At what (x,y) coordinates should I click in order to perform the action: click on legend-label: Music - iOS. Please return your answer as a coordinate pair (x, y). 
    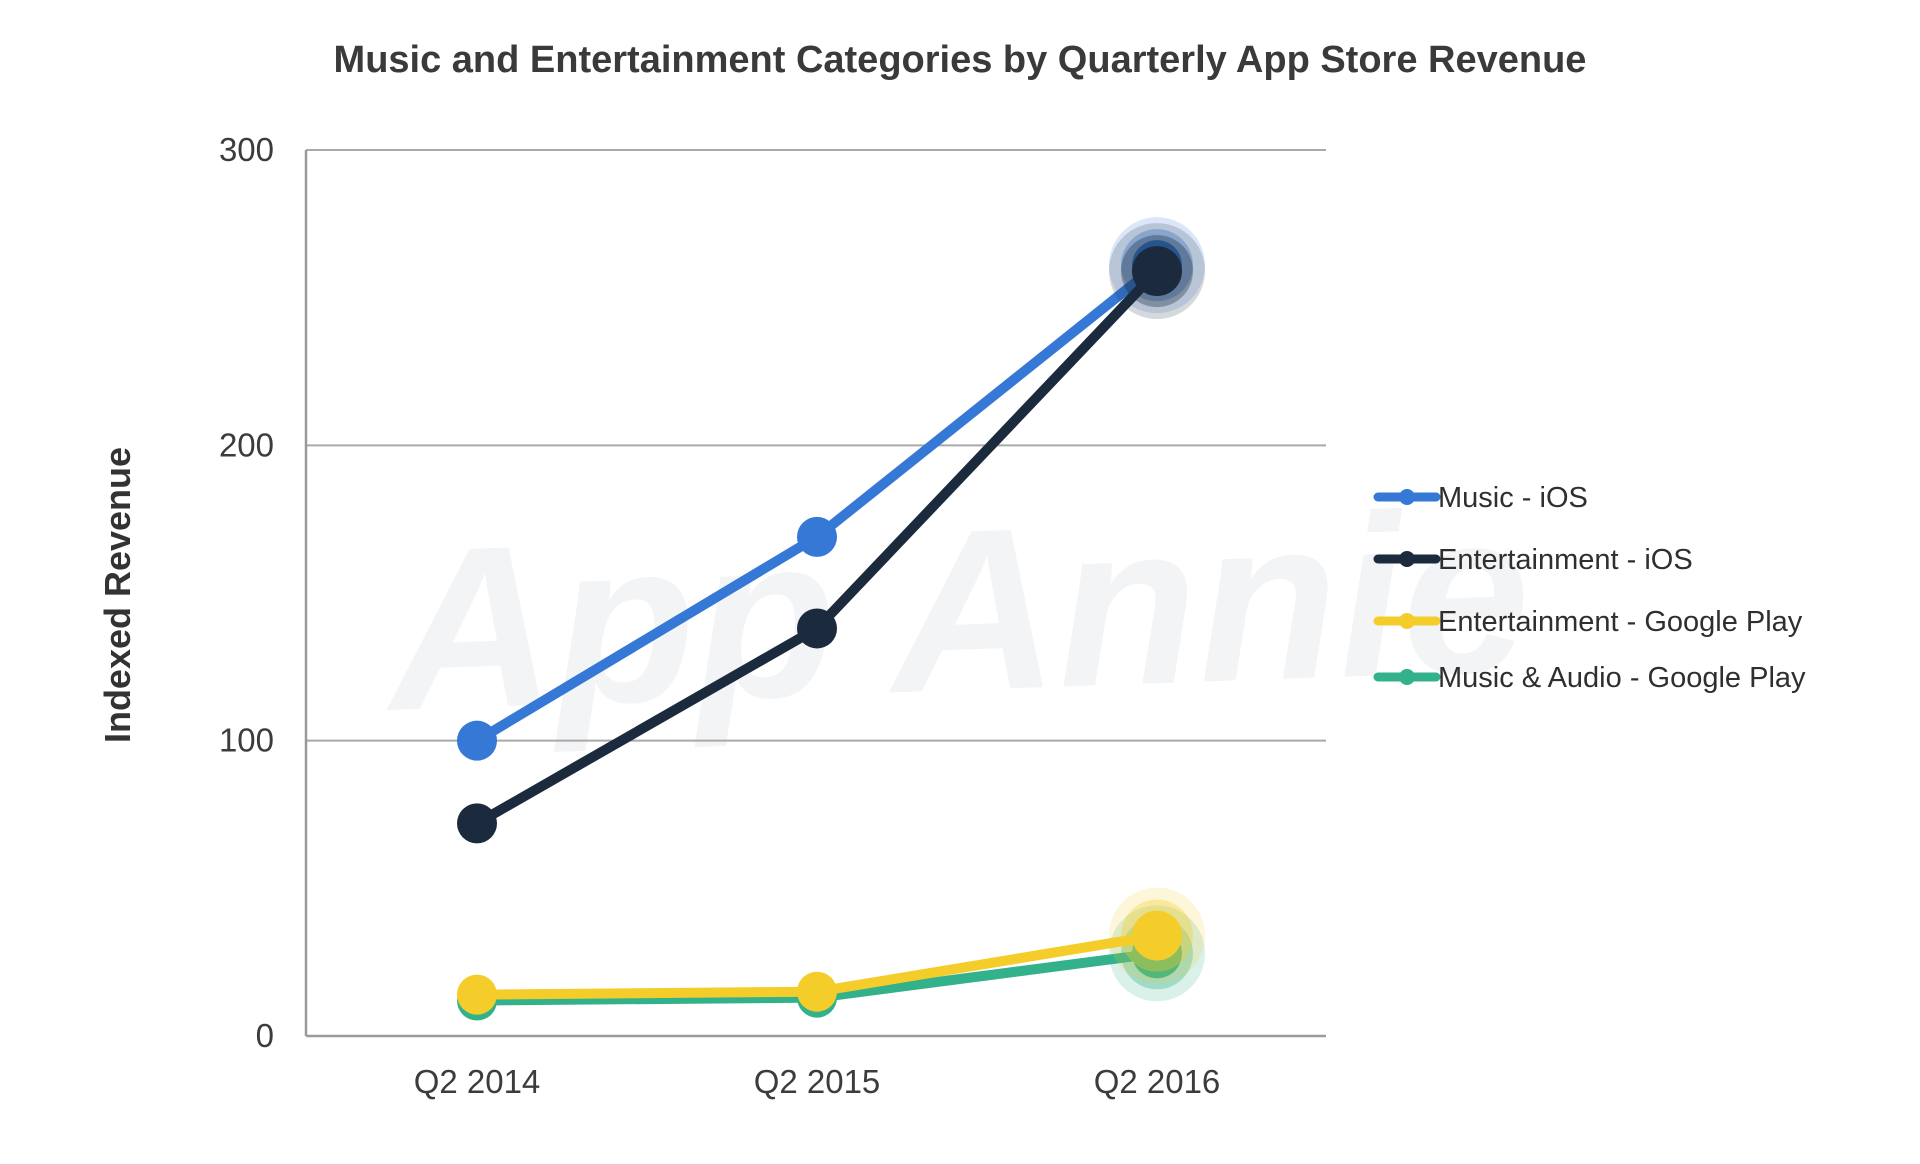
    Looking at the image, I should click on (1513, 498).